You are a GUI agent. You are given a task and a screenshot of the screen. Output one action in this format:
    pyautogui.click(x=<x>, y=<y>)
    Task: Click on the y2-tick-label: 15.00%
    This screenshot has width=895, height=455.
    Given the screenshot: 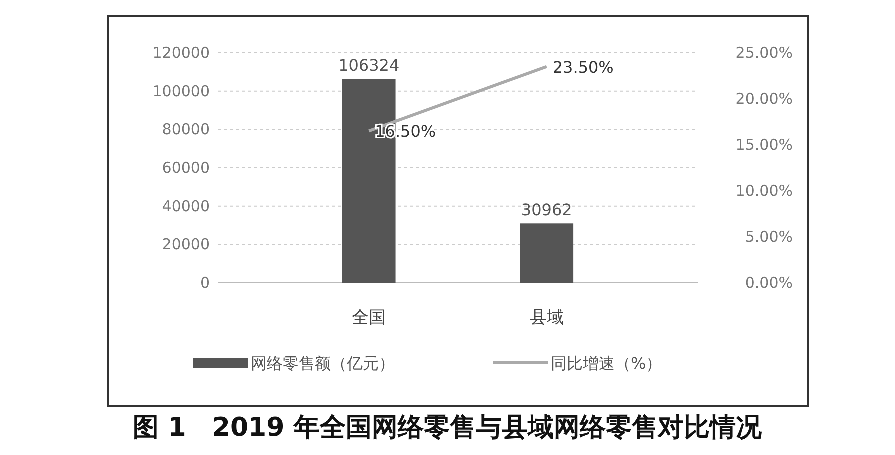 What is the action you would take?
    pyautogui.click(x=764, y=145)
    